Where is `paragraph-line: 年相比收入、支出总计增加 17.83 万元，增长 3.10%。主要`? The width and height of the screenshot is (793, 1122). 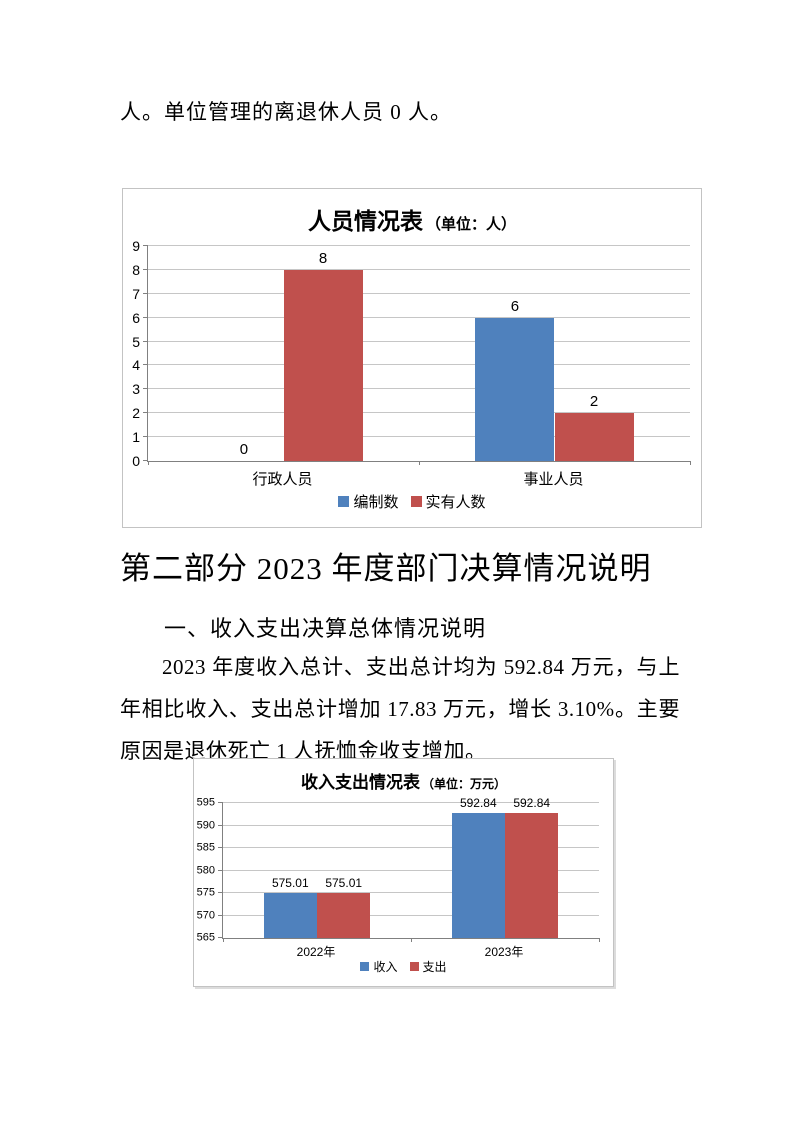 paragraph-line: 年相比收入、支出总计增加 17.83 万元，增长 3.10%。主要 is located at coordinates (400, 709).